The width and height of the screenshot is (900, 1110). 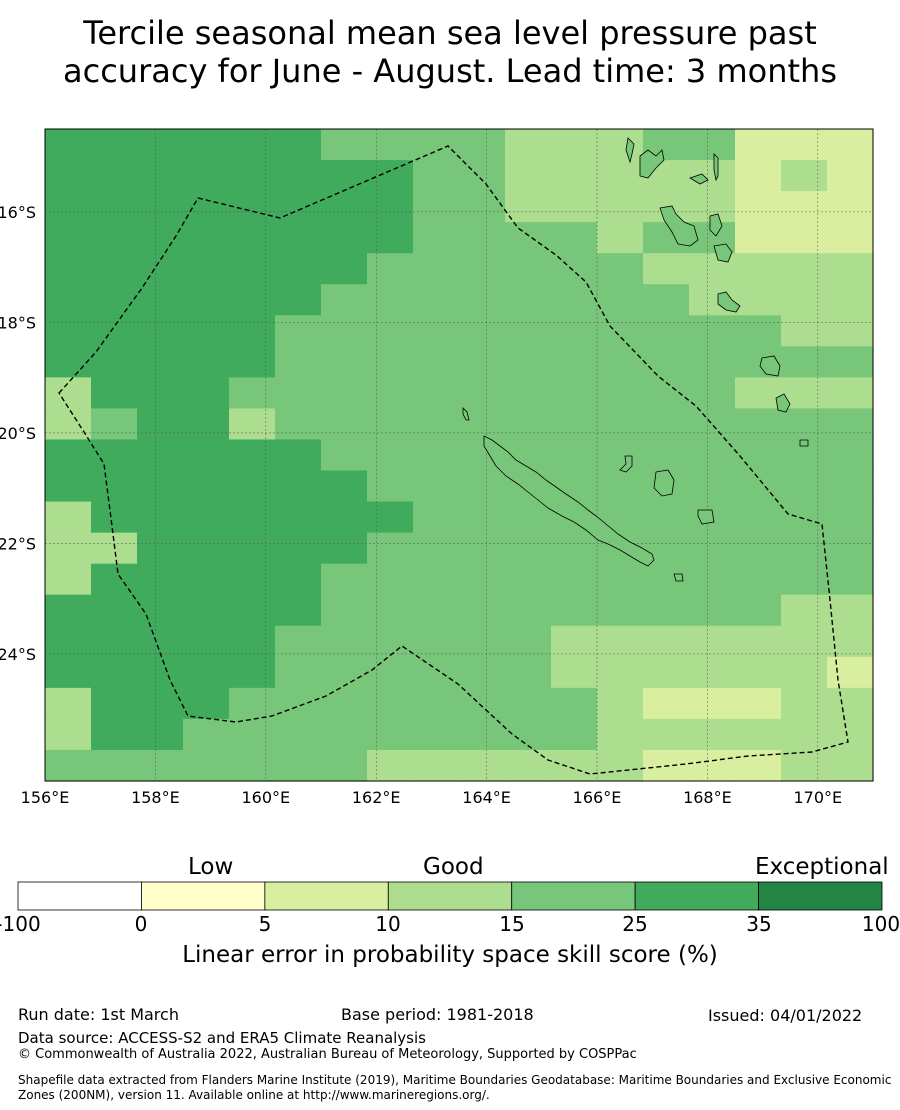 I want to click on colorbar-tick: 15, so click(x=512, y=924).